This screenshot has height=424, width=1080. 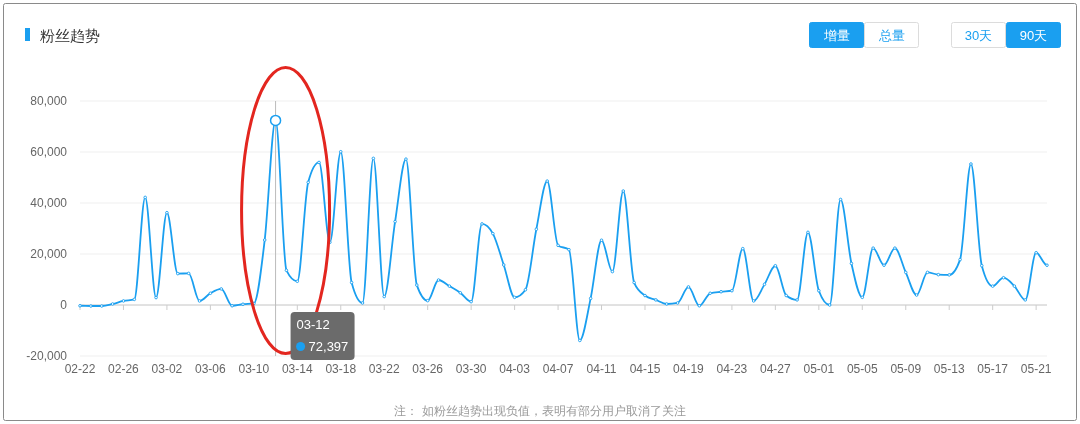 I want to click on ytick-label: 20,000, so click(x=48, y=254).